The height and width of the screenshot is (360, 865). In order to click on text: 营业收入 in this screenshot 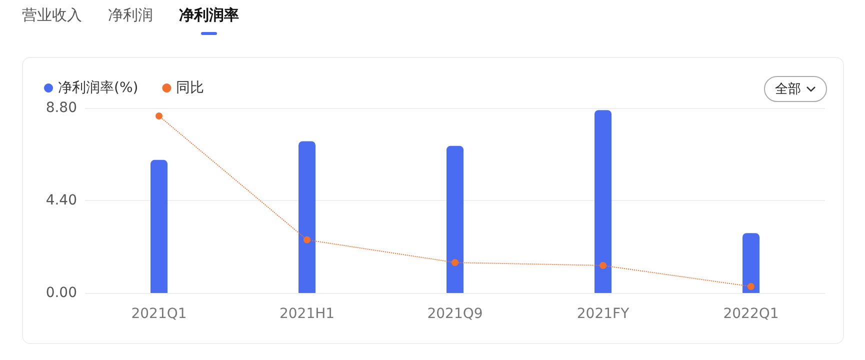, I will do `click(52, 15)`.